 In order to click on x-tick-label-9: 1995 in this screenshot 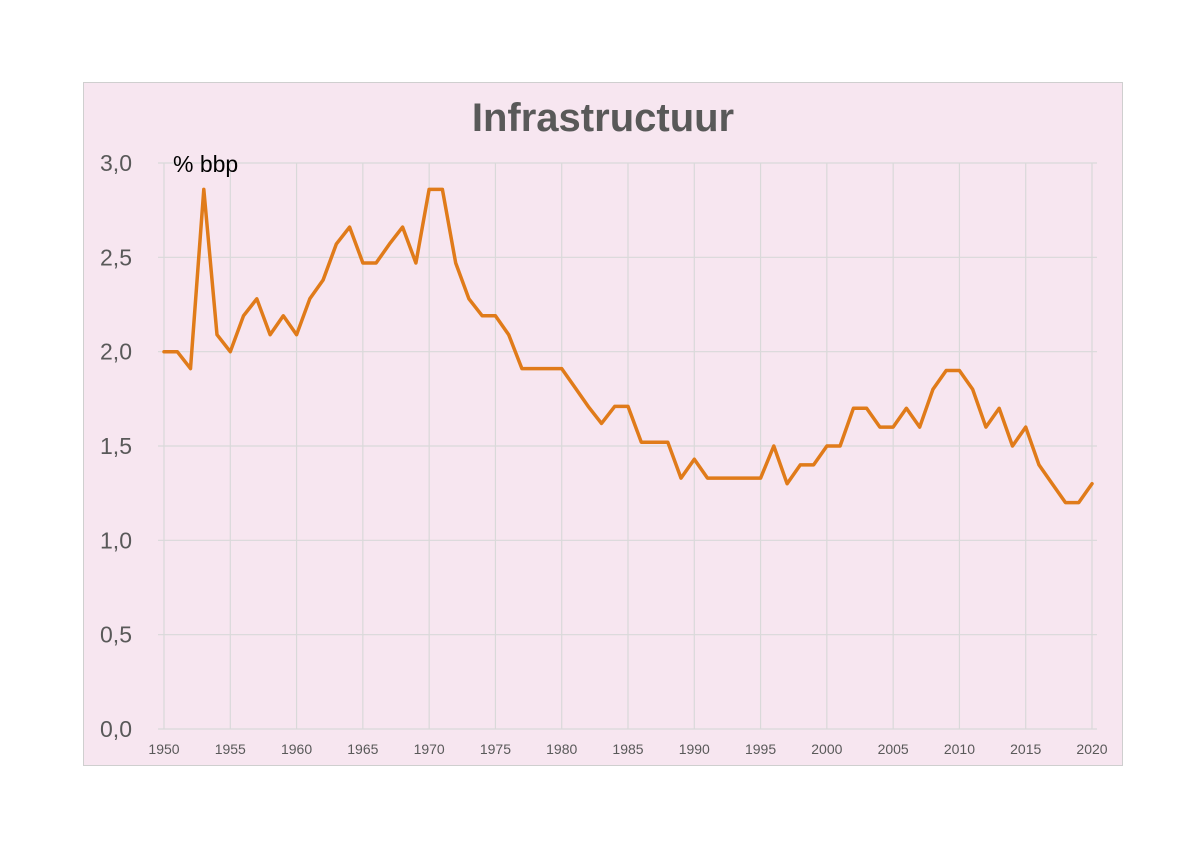, I will do `click(760, 749)`.